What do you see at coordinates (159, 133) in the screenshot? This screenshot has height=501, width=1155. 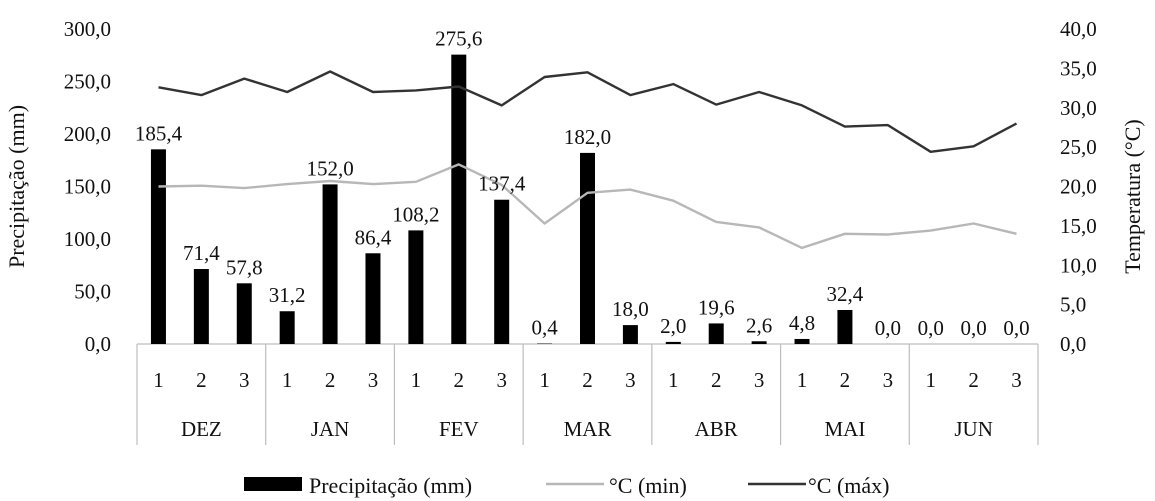 I see `bar-data-label: 185,4` at bounding box center [159, 133].